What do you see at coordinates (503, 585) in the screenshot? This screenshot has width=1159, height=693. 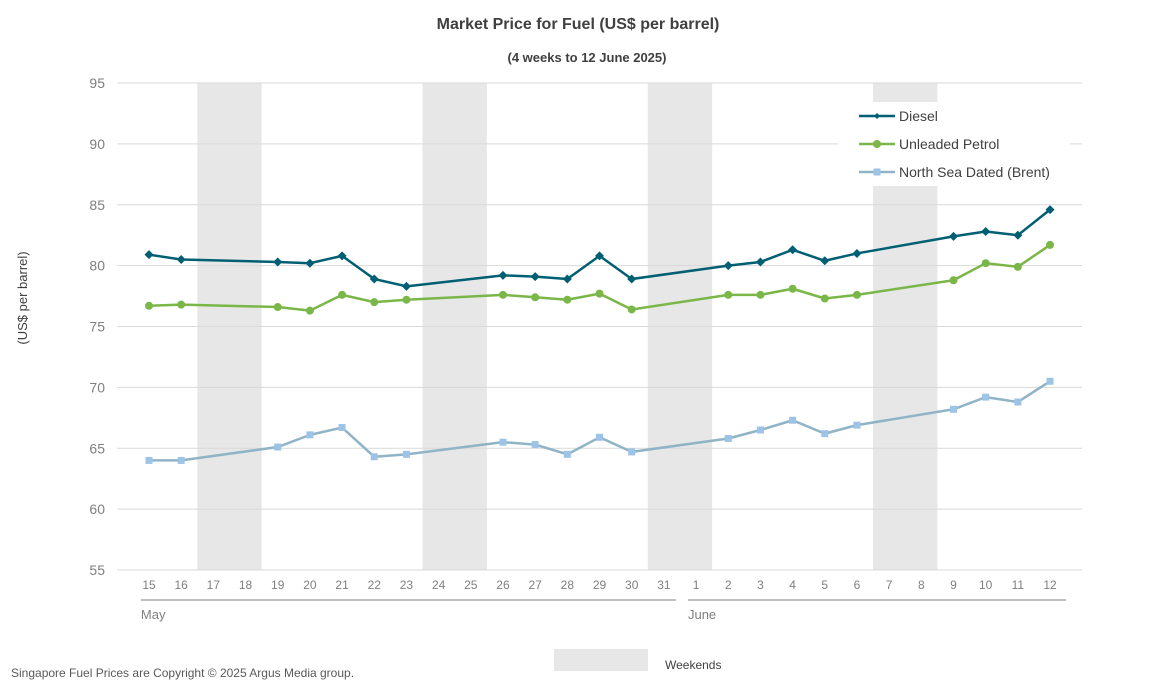 I see `x-tick-label: 26` at bounding box center [503, 585].